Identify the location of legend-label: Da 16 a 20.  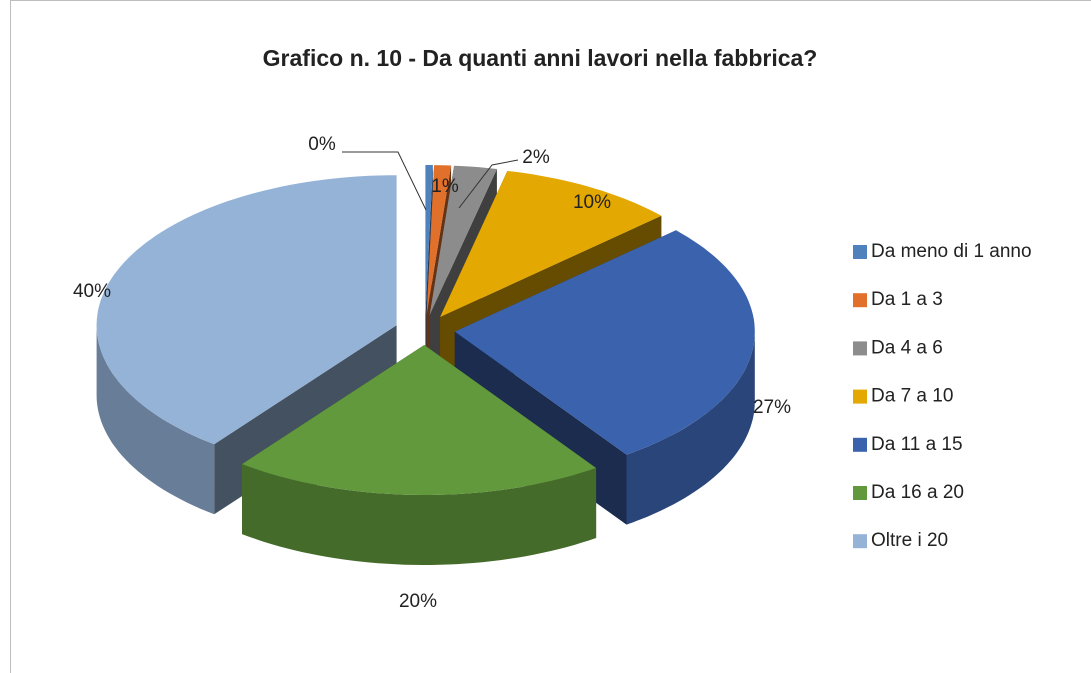
(917, 492).